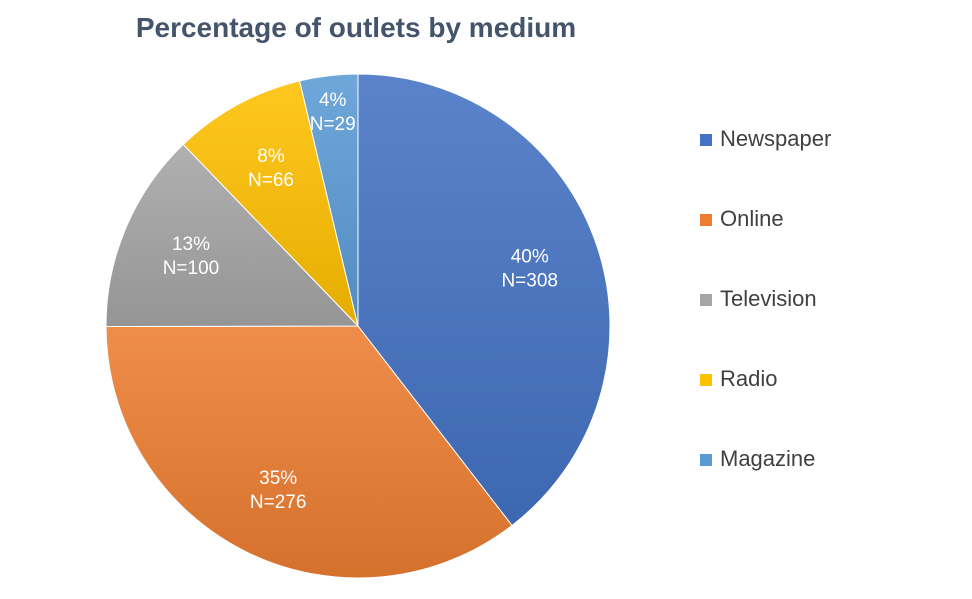 Image resolution: width=972 pixels, height=599 pixels. I want to click on data-label-television-count: N=100, so click(191, 268).